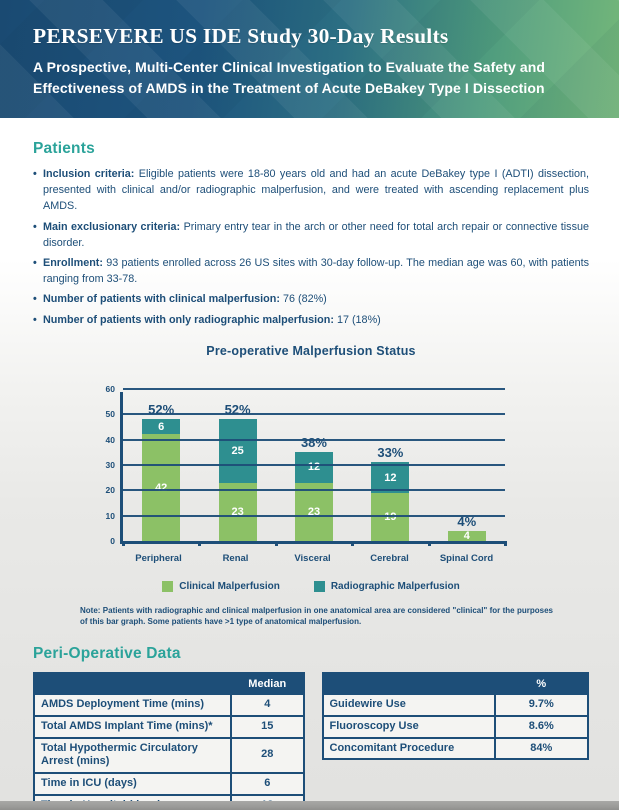  What do you see at coordinates (313, 443) in the screenshot?
I see `percent-label: 38%` at bounding box center [313, 443].